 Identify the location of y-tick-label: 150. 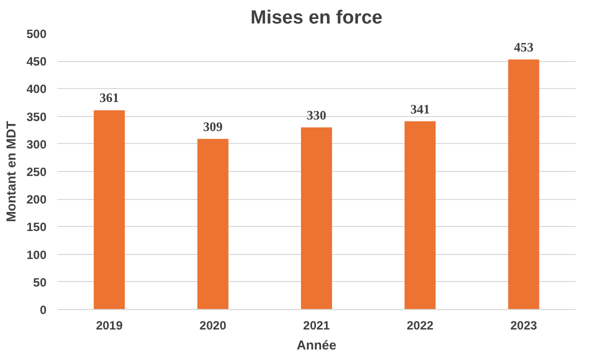
(36, 227).